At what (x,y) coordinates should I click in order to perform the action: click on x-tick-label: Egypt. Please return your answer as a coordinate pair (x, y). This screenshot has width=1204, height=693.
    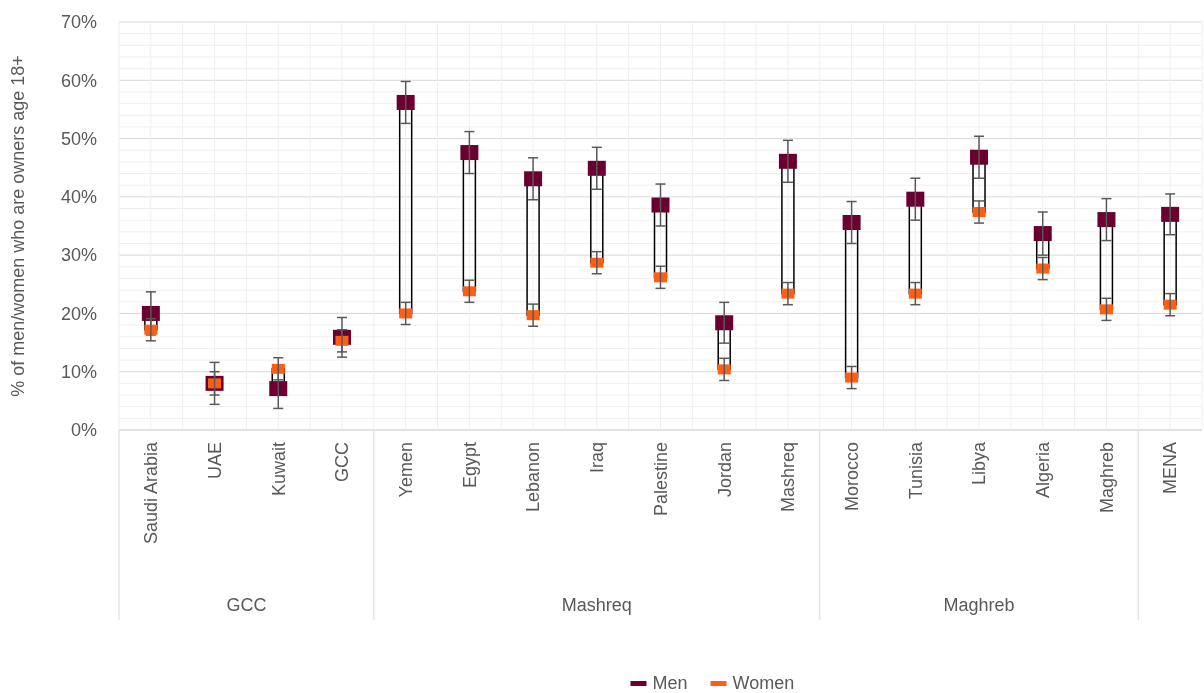
    Looking at the image, I should click on (469, 465).